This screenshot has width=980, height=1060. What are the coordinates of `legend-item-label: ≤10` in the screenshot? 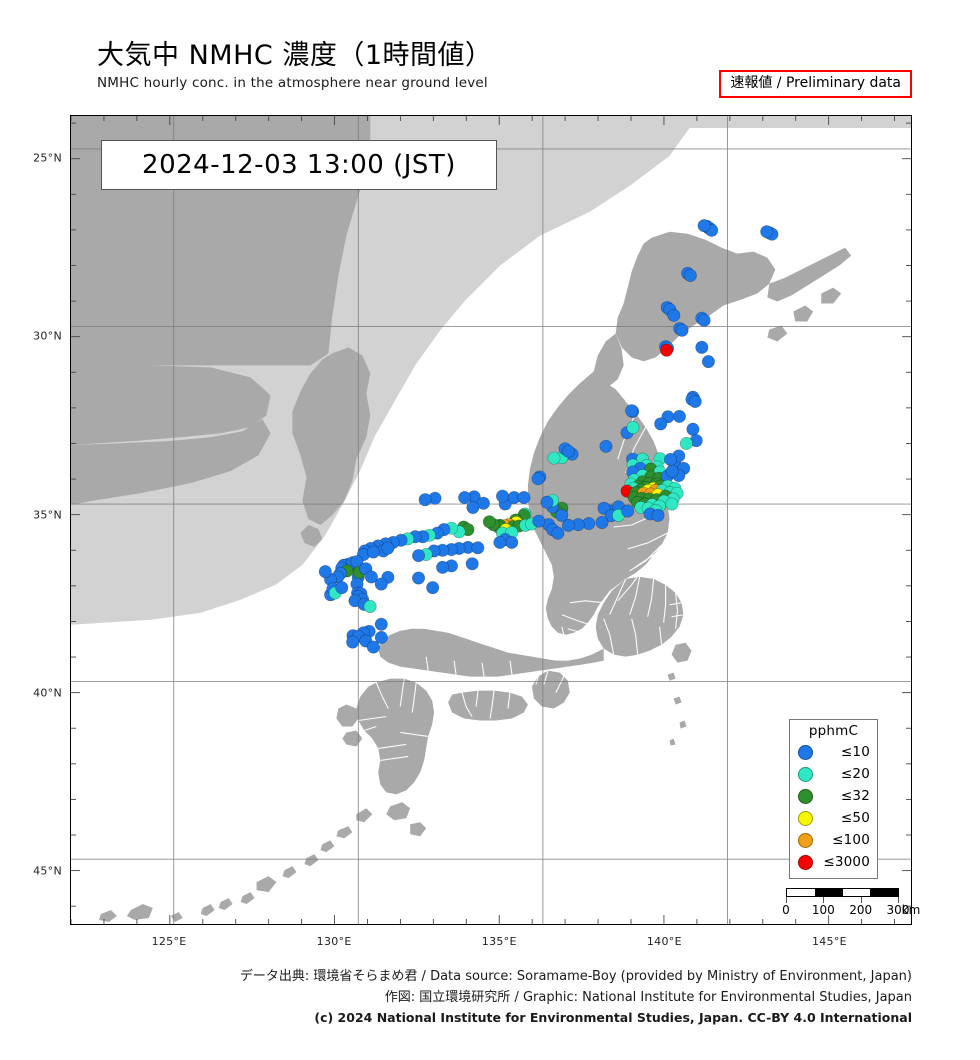 It's located at (855, 752).